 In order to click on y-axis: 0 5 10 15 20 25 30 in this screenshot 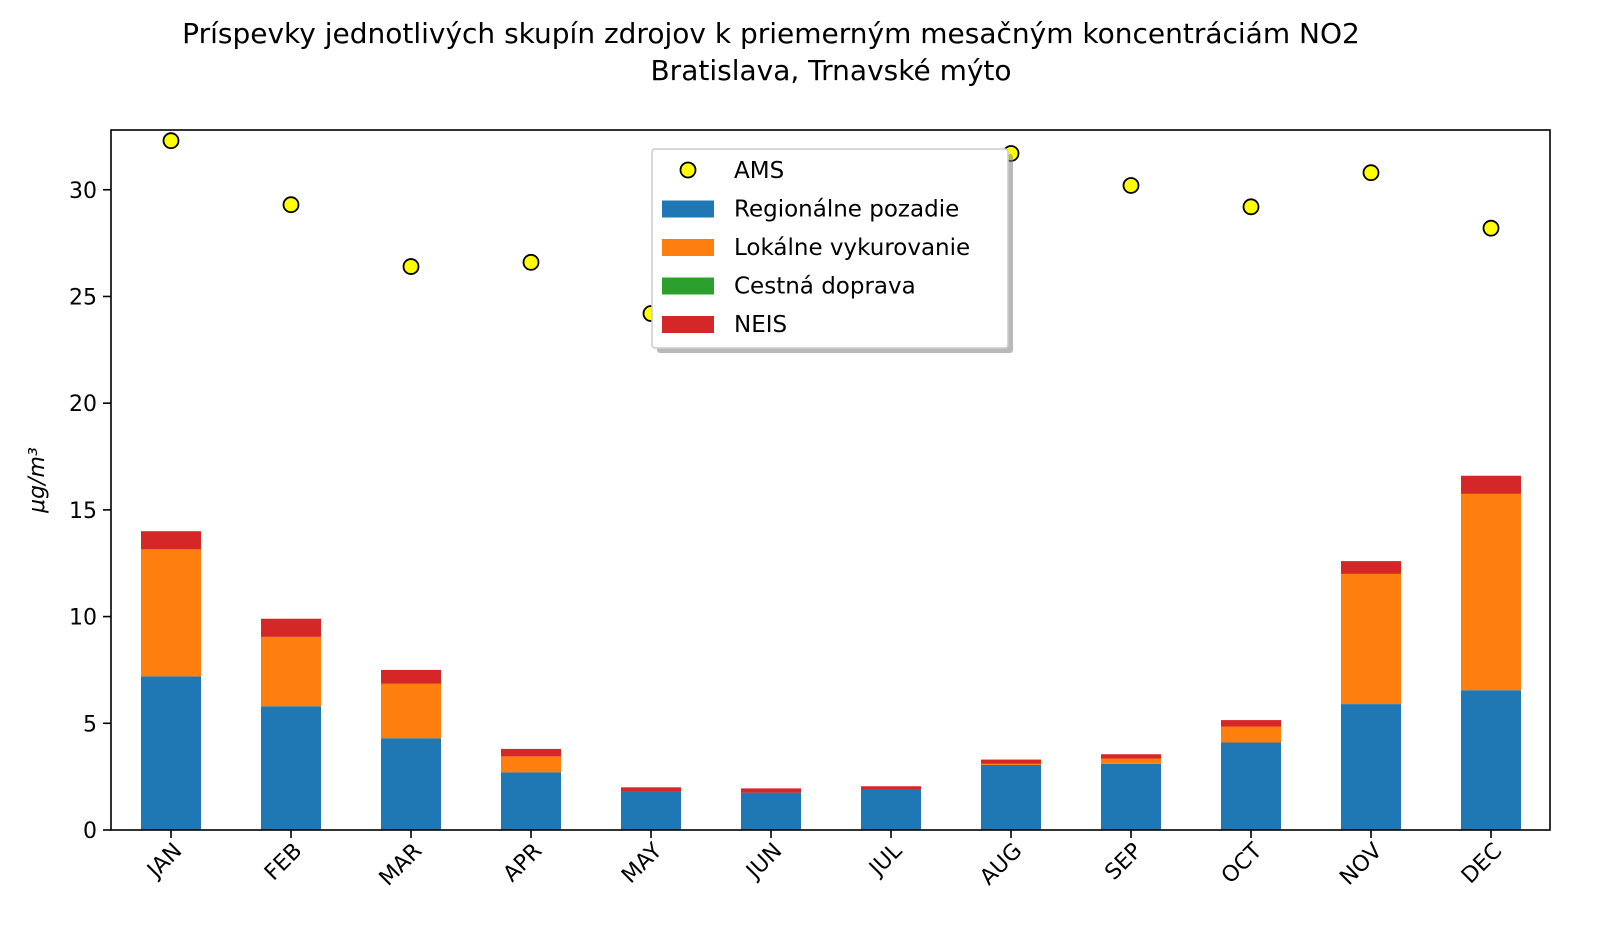, I will do `click(90, 511)`.